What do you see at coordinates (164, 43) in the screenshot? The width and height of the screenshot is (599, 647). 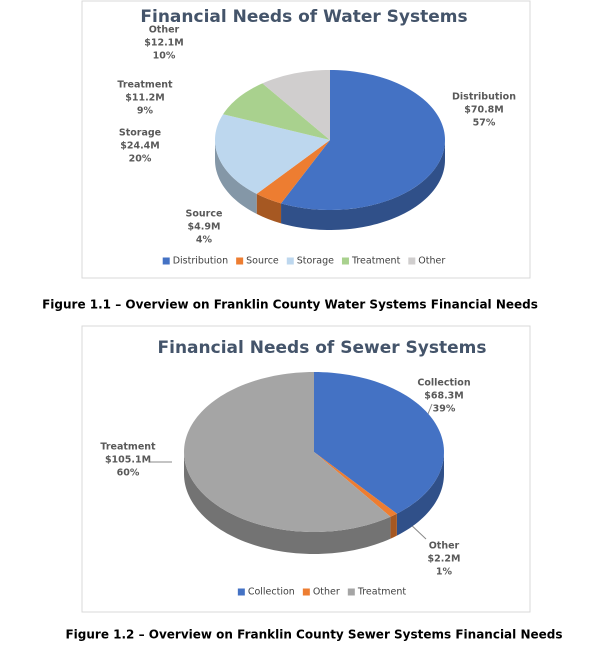 I see `data-label-amount: $12.1M` at bounding box center [164, 43].